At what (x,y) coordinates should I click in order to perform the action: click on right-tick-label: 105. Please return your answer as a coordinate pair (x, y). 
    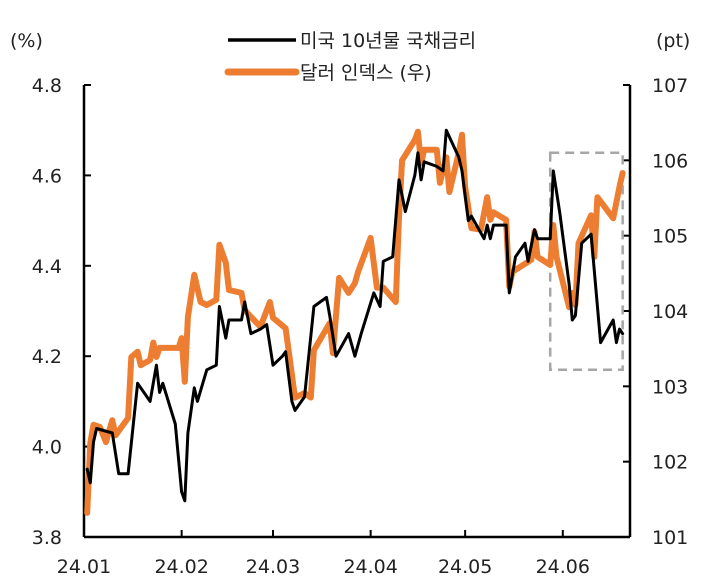
    Looking at the image, I should click on (670, 237).